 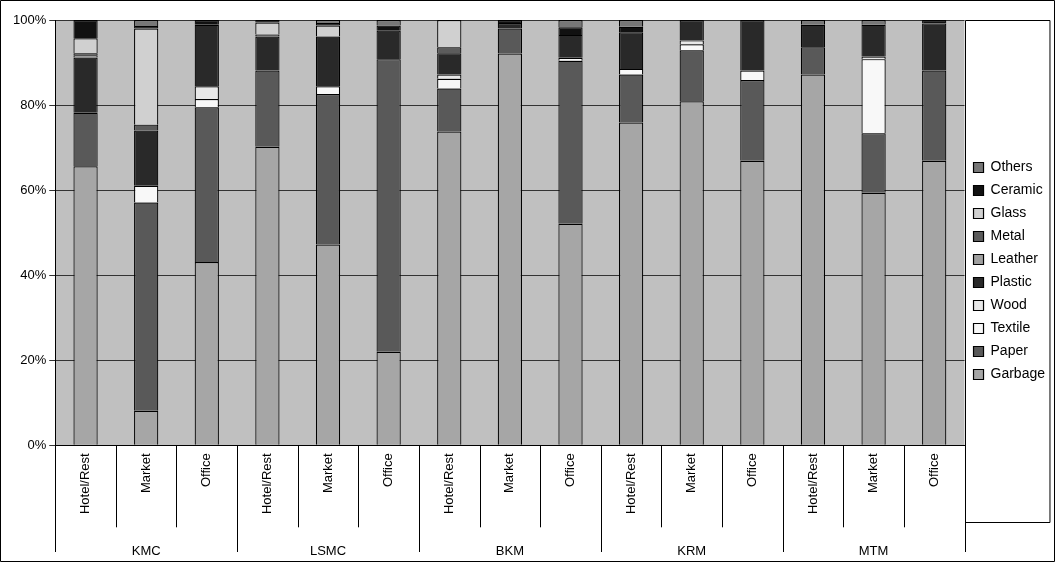 What do you see at coordinates (1018, 373) in the screenshot?
I see `legend-label: Garbage` at bounding box center [1018, 373].